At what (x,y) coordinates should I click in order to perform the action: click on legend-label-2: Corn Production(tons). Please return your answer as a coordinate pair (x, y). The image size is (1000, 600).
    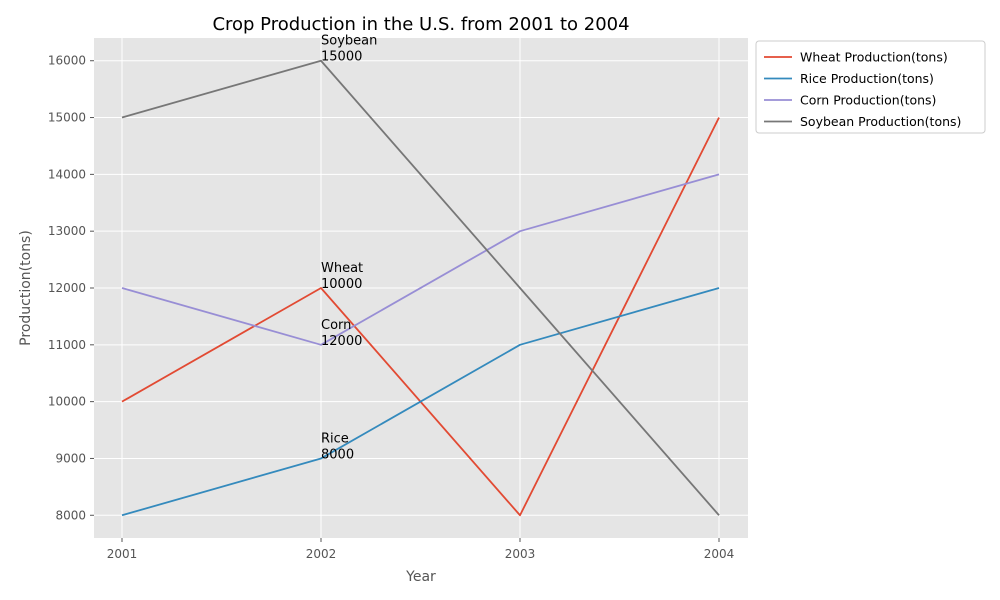
    Looking at the image, I should click on (868, 100).